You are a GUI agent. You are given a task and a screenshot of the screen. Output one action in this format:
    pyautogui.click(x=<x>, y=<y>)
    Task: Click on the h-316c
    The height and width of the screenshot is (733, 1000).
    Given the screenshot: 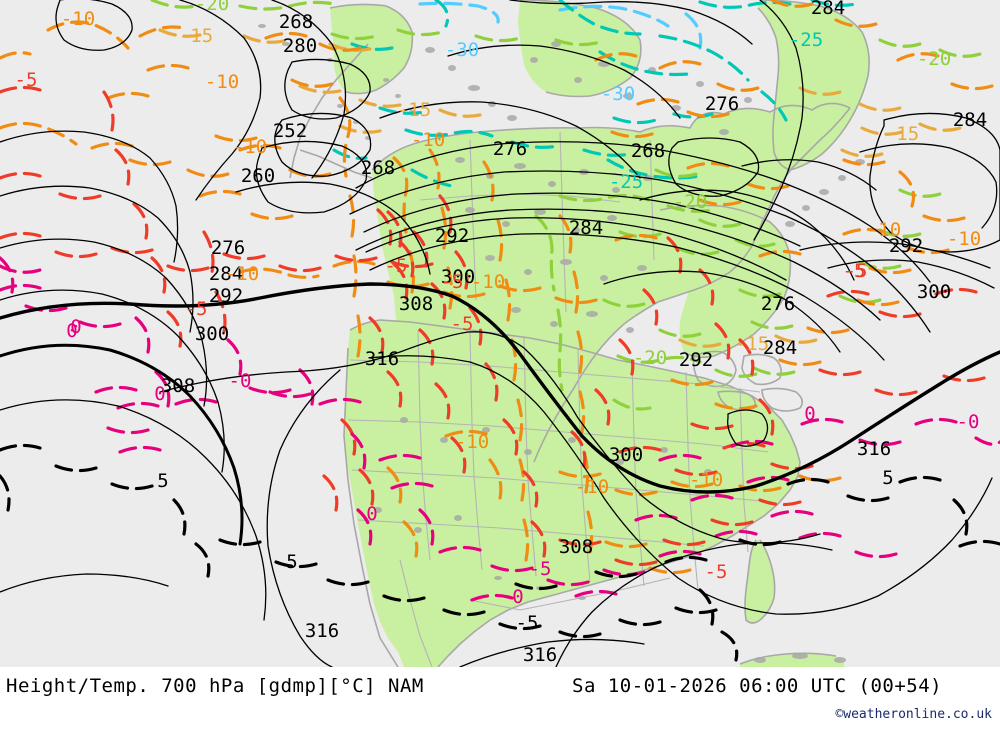 What is the action you would take?
    pyautogui.click(x=694, y=604)
    